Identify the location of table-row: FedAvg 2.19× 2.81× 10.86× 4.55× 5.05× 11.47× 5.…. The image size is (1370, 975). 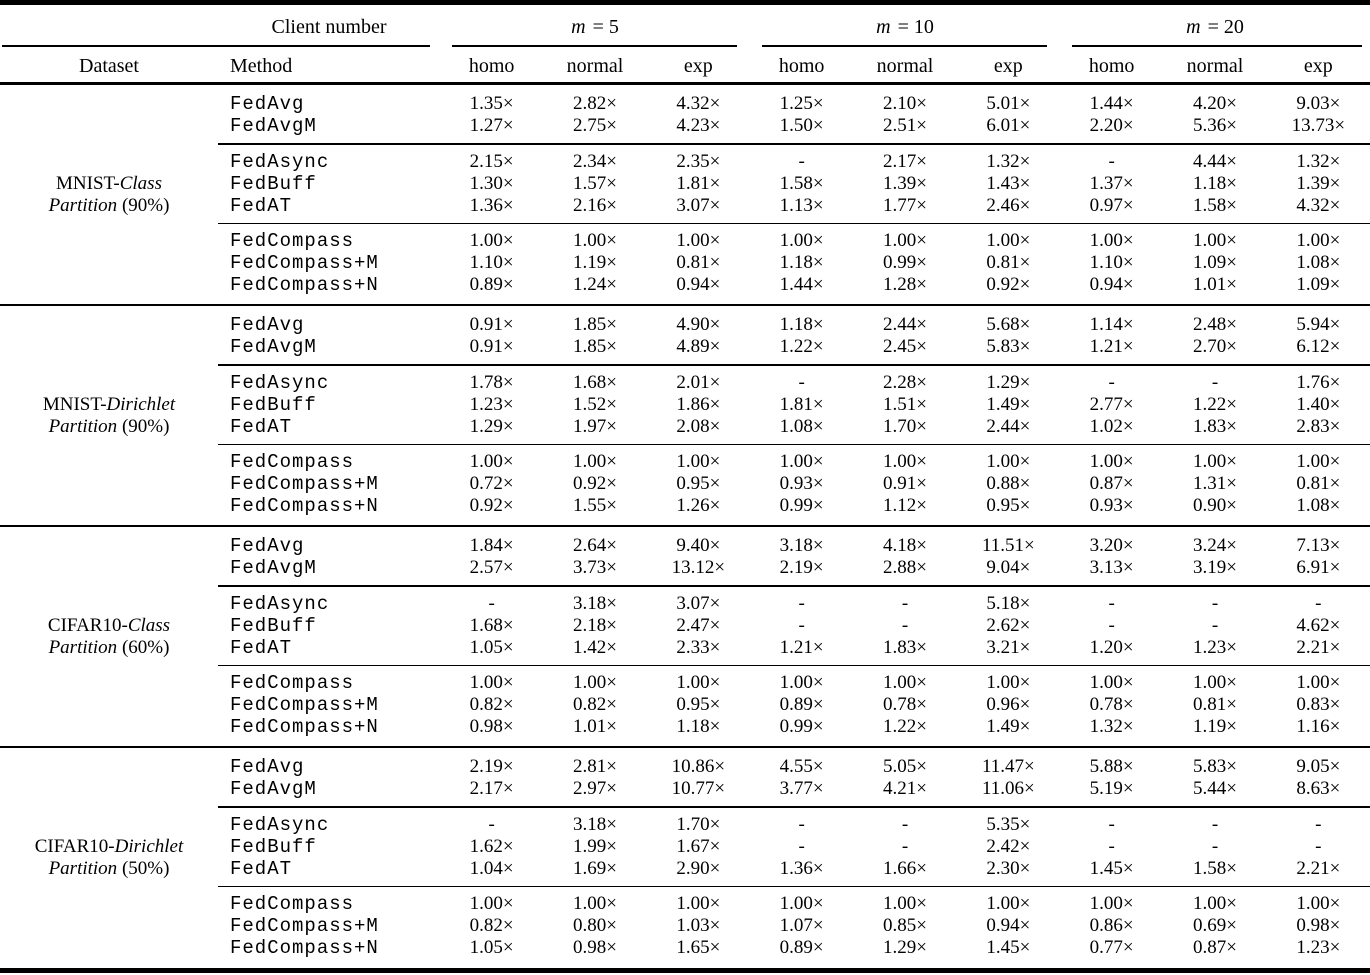
(794, 767).